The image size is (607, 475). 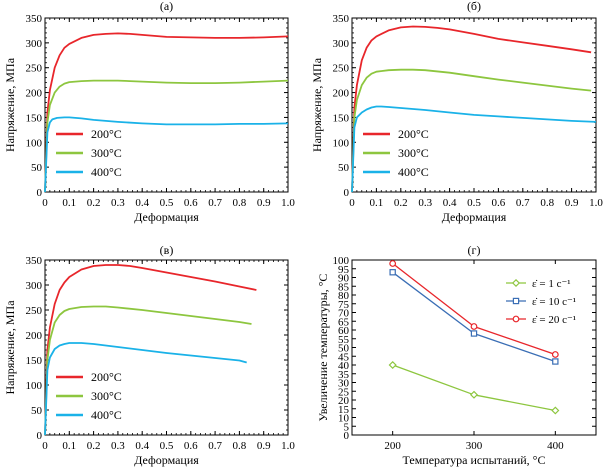 I want to click on y-tick-label: 80, so click(x=344, y=296).